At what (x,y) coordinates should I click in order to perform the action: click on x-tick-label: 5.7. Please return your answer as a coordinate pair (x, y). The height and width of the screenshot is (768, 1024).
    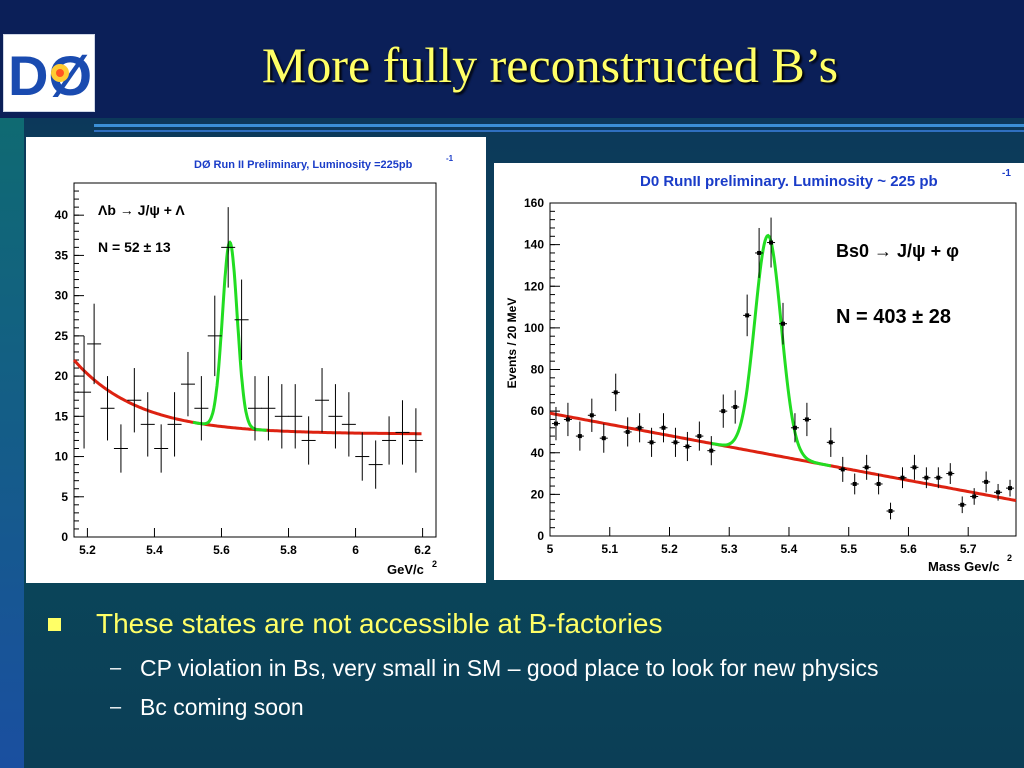
    Looking at the image, I should click on (968, 549).